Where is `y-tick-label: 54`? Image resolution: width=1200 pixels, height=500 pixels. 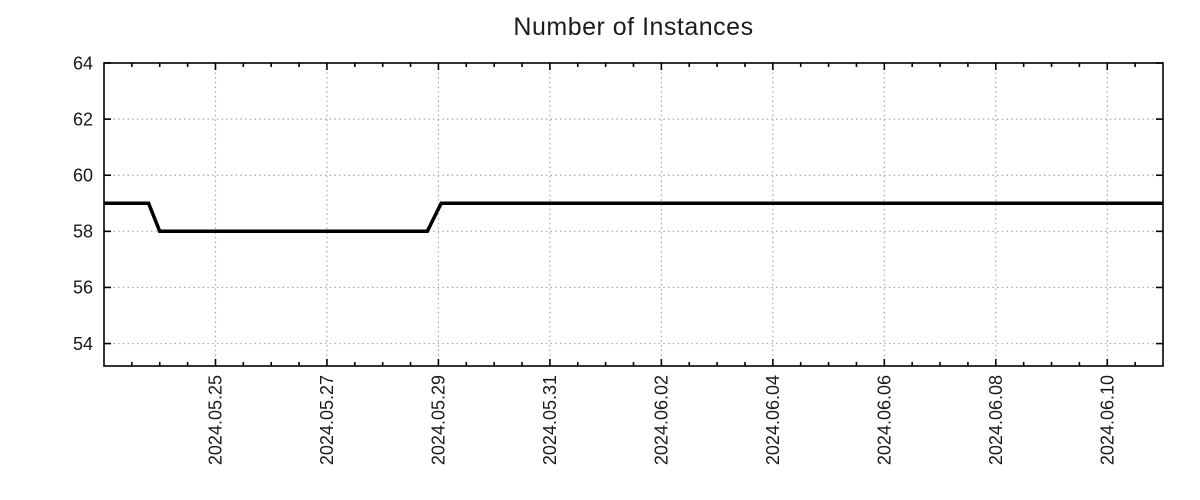
y-tick-label: 54 is located at coordinates (83, 344).